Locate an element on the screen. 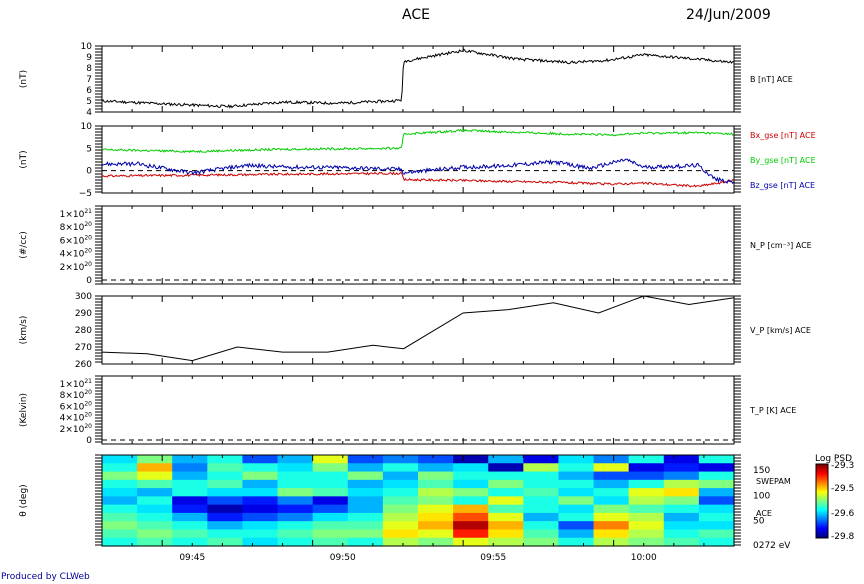 The image size is (864, 584). colorbar-tick: -29.6 is located at coordinates (843, 514).